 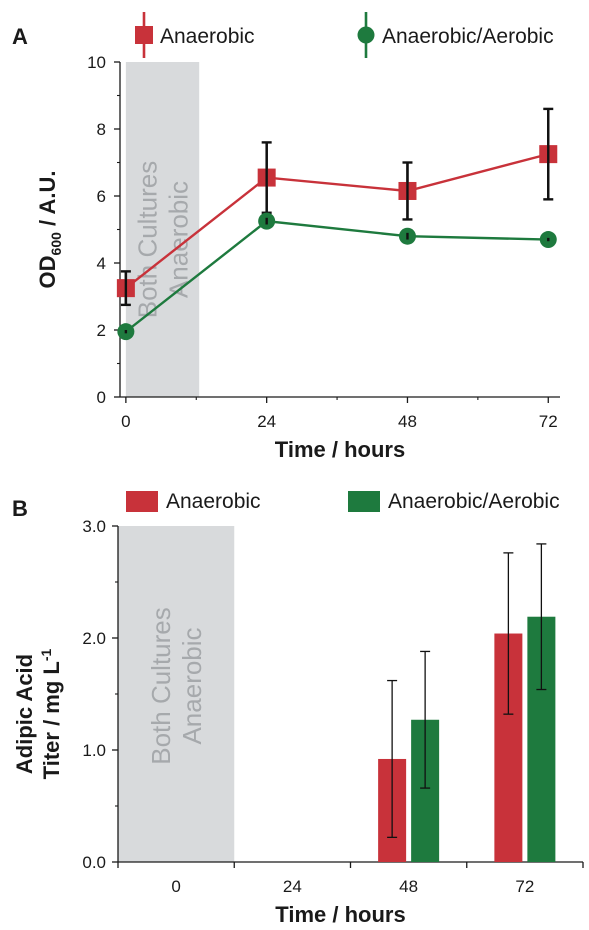 I want to click on shaded-region-label-a: Both CulturesAnaerobic, so click(x=163, y=240).